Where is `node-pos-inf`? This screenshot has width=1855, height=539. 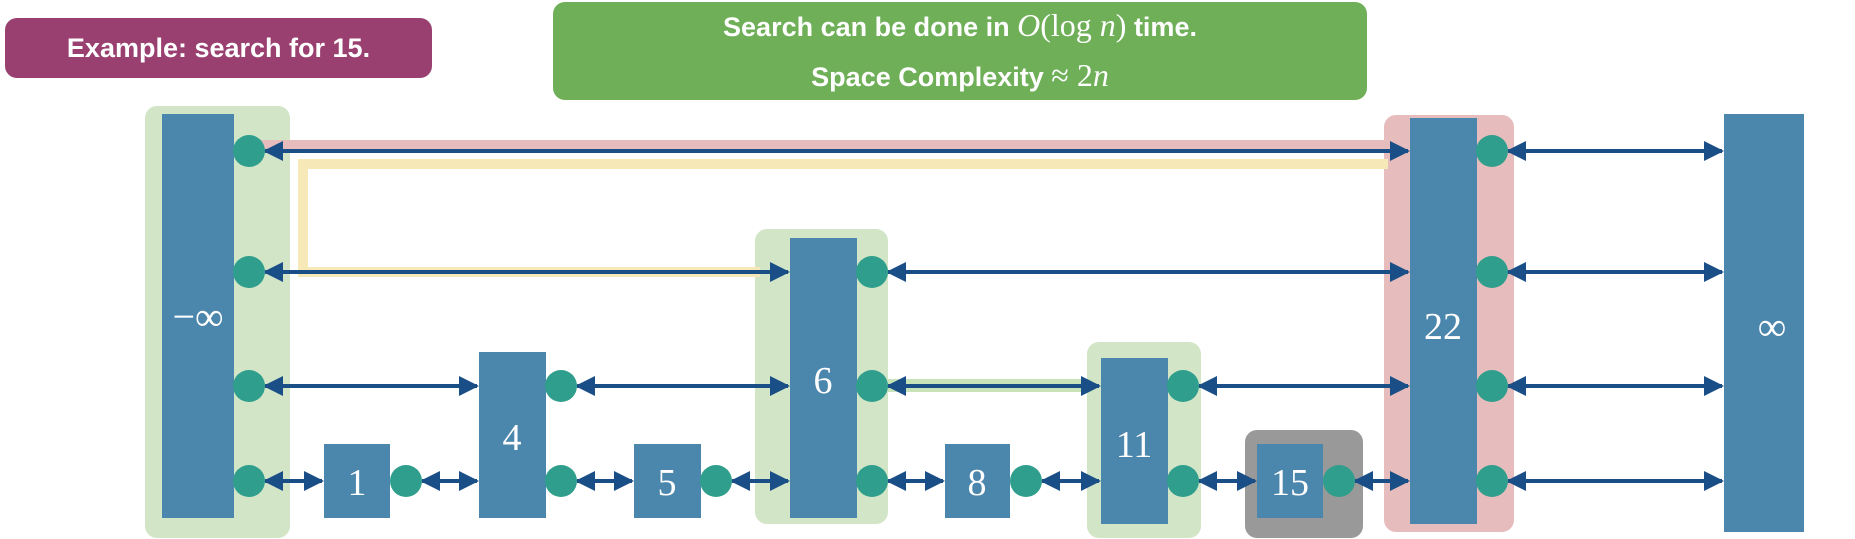
node-pos-inf is located at coordinates (1764, 323).